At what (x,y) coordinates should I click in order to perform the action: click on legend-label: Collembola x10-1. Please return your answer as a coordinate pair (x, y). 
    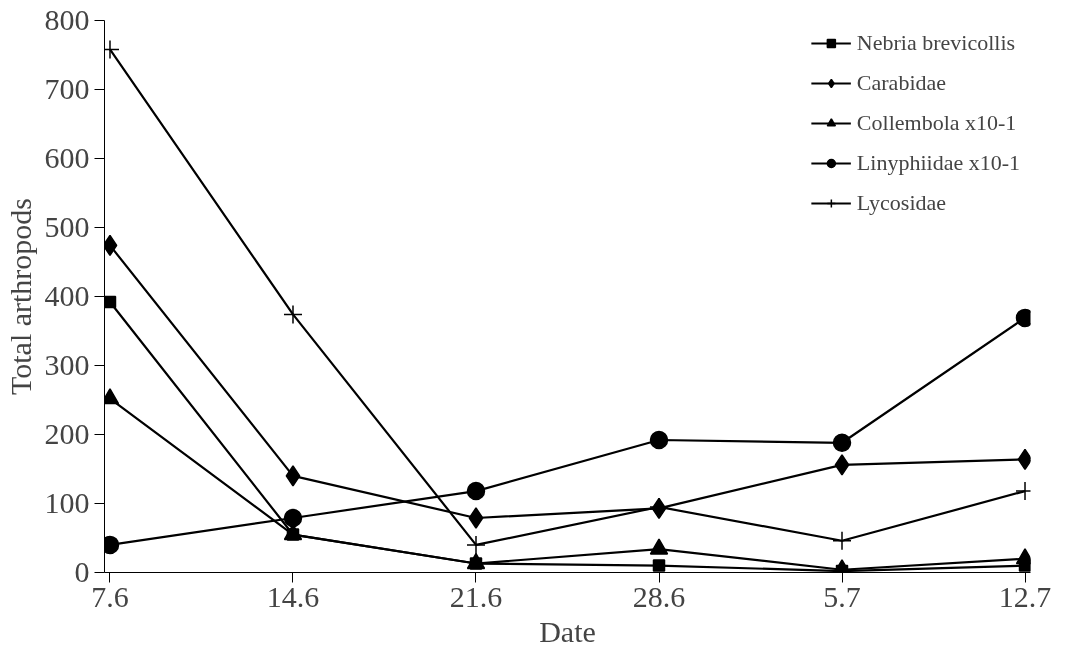
    Looking at the image, I should click on (936, 123).